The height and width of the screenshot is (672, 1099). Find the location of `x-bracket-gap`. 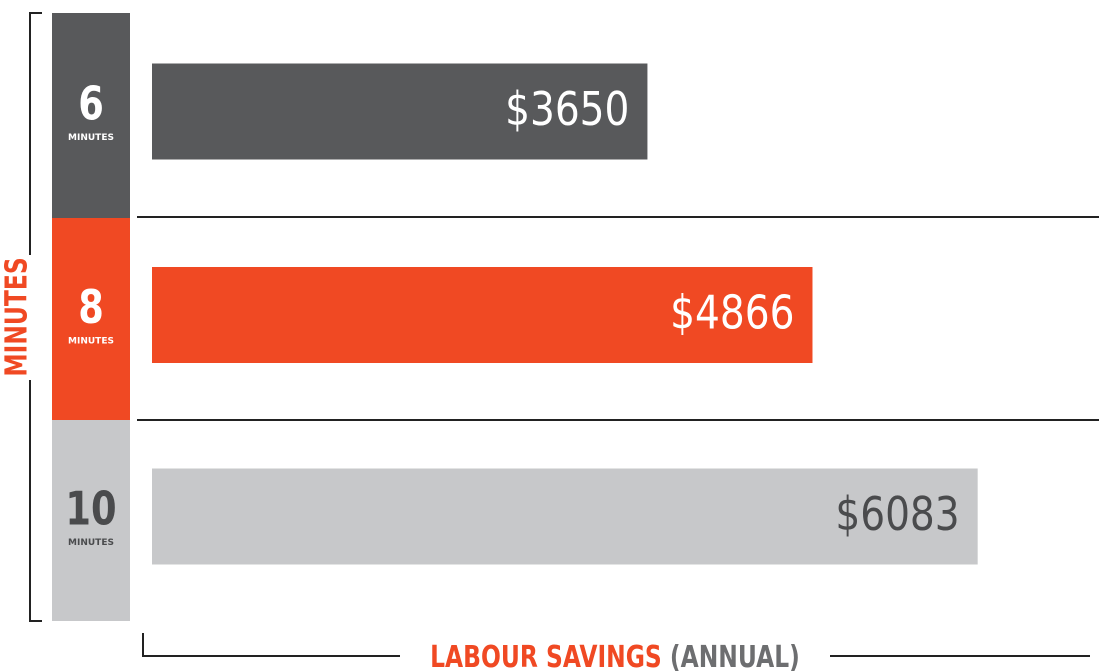

x-bracket-gap is located at coordinates (615, 656).